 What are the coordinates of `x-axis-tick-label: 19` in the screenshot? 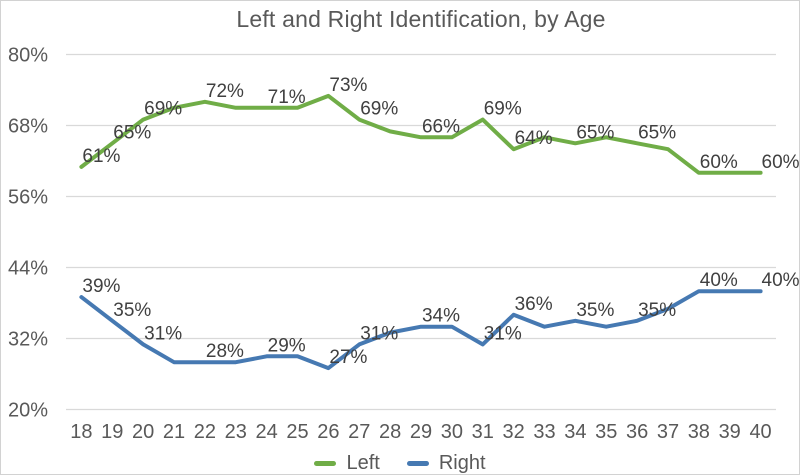 It's located at (112, 432).